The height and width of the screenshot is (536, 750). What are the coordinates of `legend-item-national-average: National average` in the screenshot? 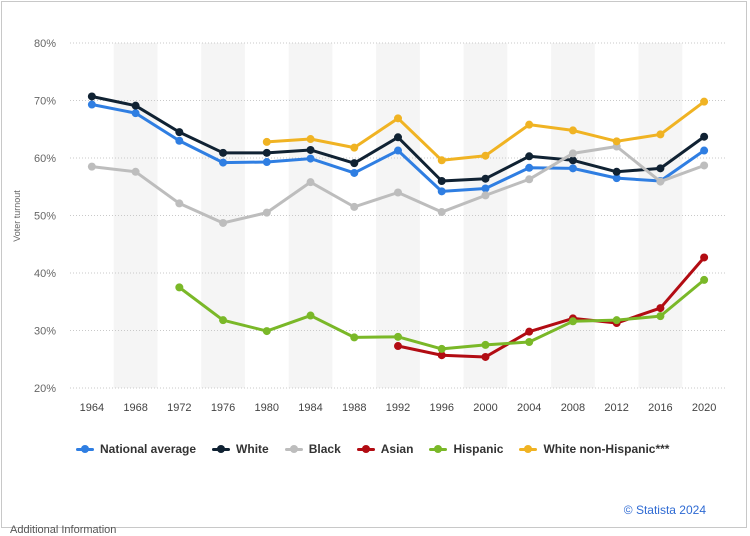 It's located at (136, 449).